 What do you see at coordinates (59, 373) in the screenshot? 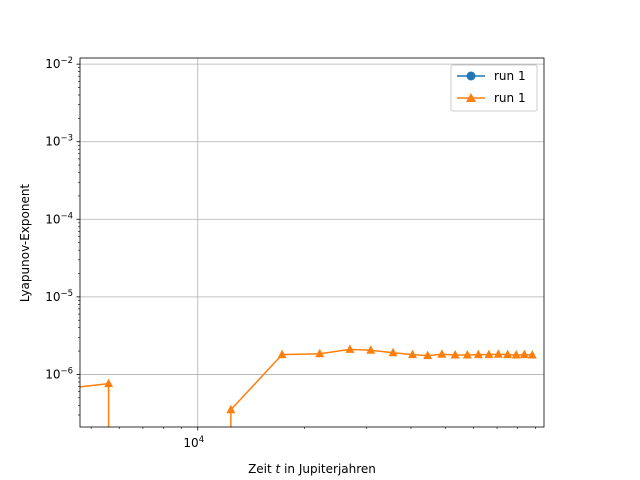
I see `y-tick-label-0: 10⁻⁶` at bounding box center [59, 373].